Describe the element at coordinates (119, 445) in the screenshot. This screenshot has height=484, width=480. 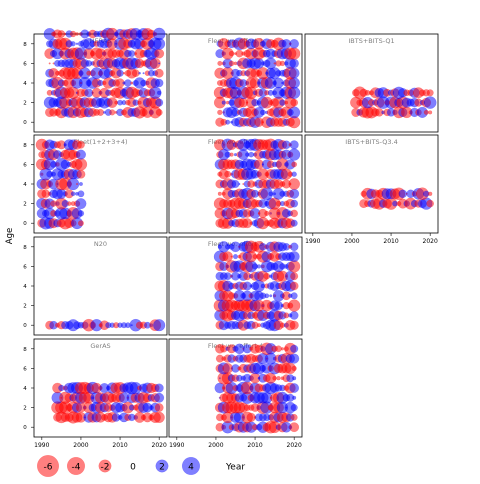
I see `x-tick-label: 2010` at that location.